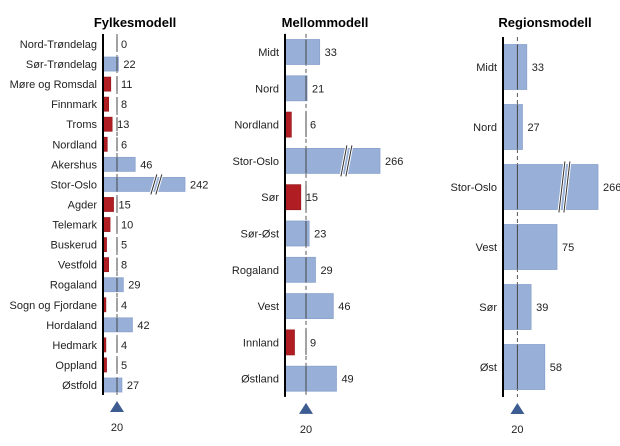  I want to click on data-label: 22, so click(129, 65).